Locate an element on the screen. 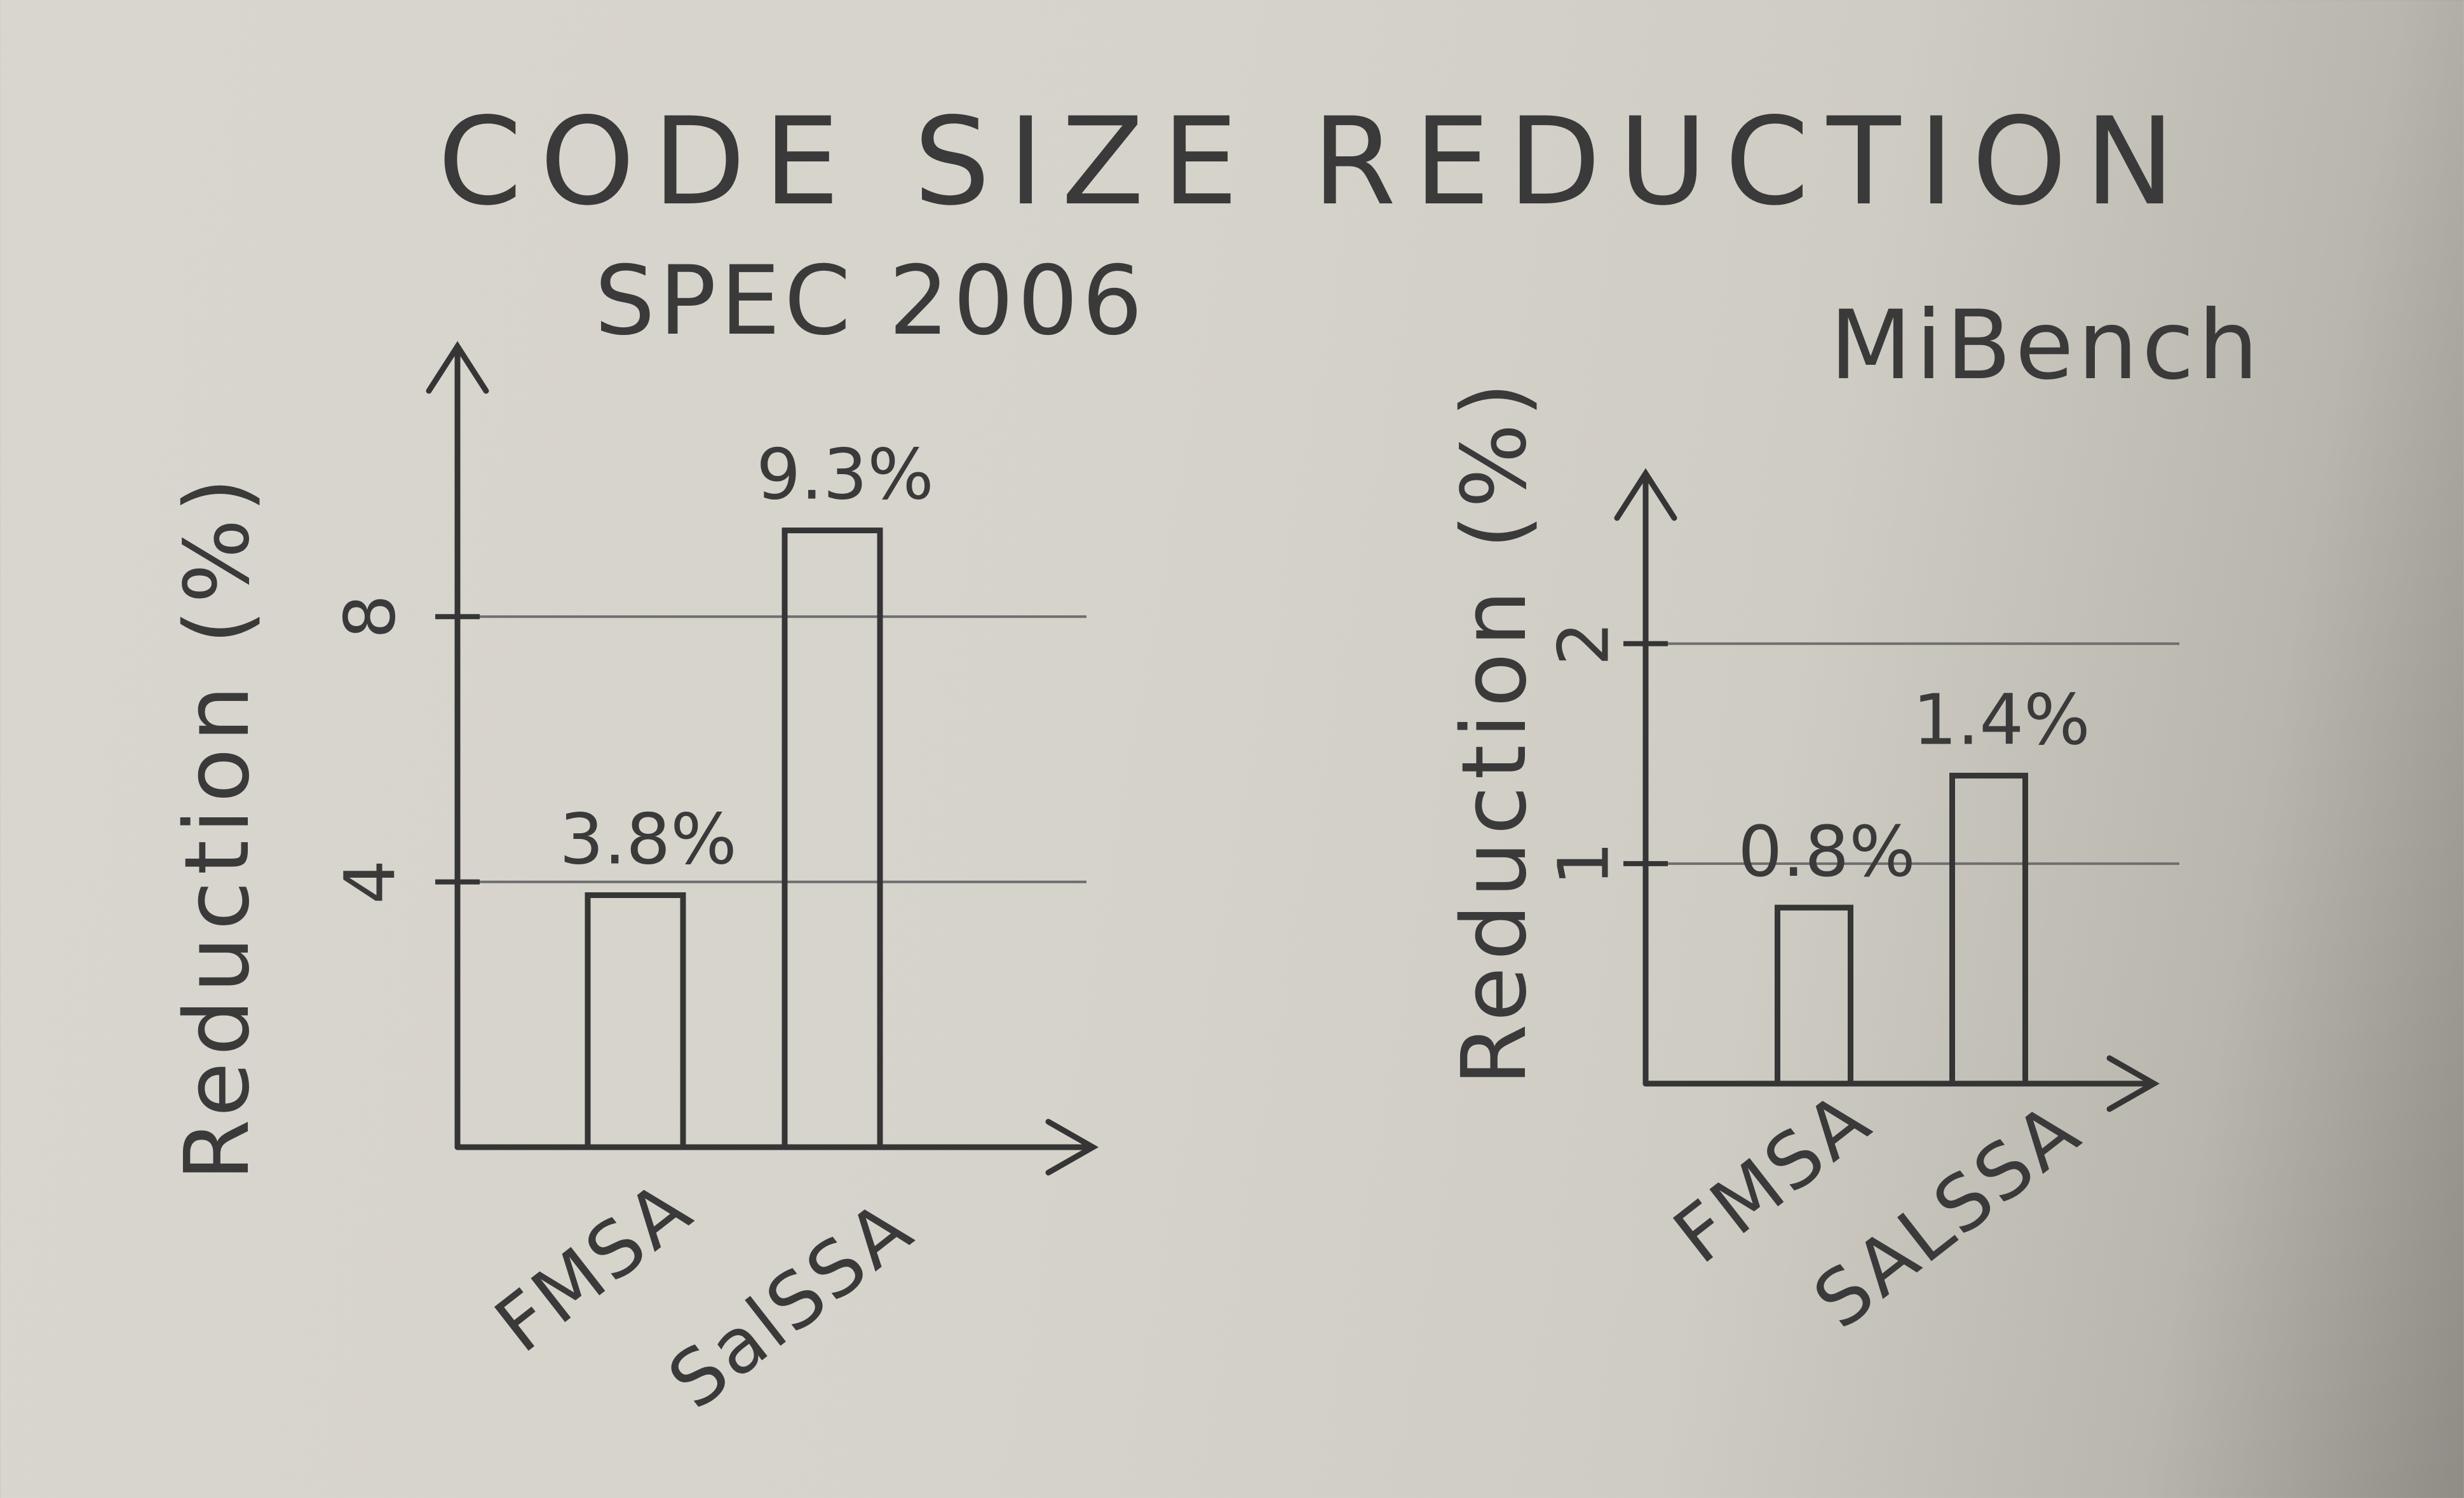  value-label: 1.4% is located at coordinates (2001, 720).